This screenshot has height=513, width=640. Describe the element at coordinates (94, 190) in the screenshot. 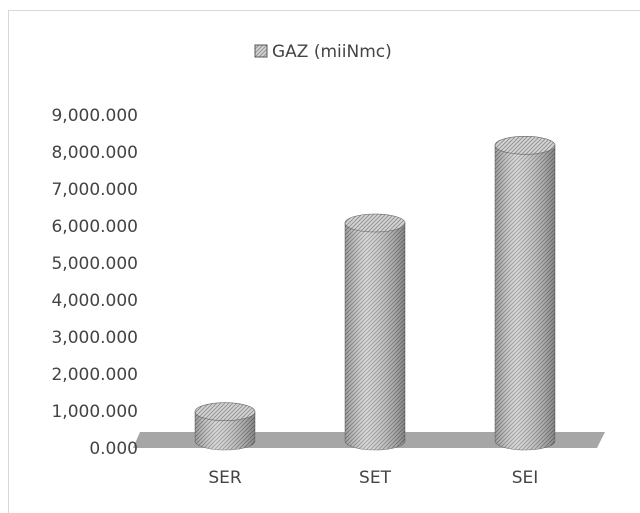

I see `y-tick-label: 7,000.000` at that location.